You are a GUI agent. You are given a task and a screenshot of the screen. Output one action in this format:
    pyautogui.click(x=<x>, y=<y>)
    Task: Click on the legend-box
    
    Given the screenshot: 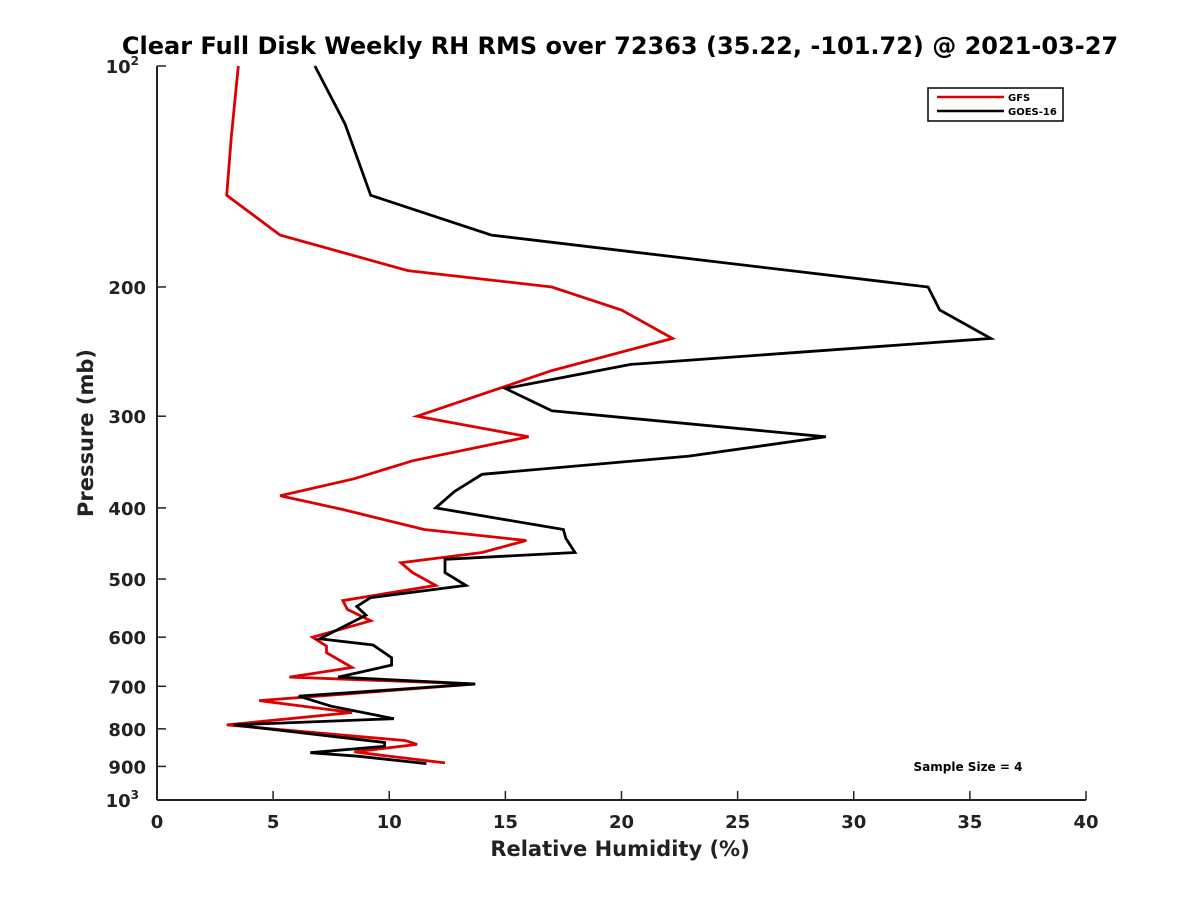 What is the action you would take?
    pyautogui.click(x=995, y=104)
    